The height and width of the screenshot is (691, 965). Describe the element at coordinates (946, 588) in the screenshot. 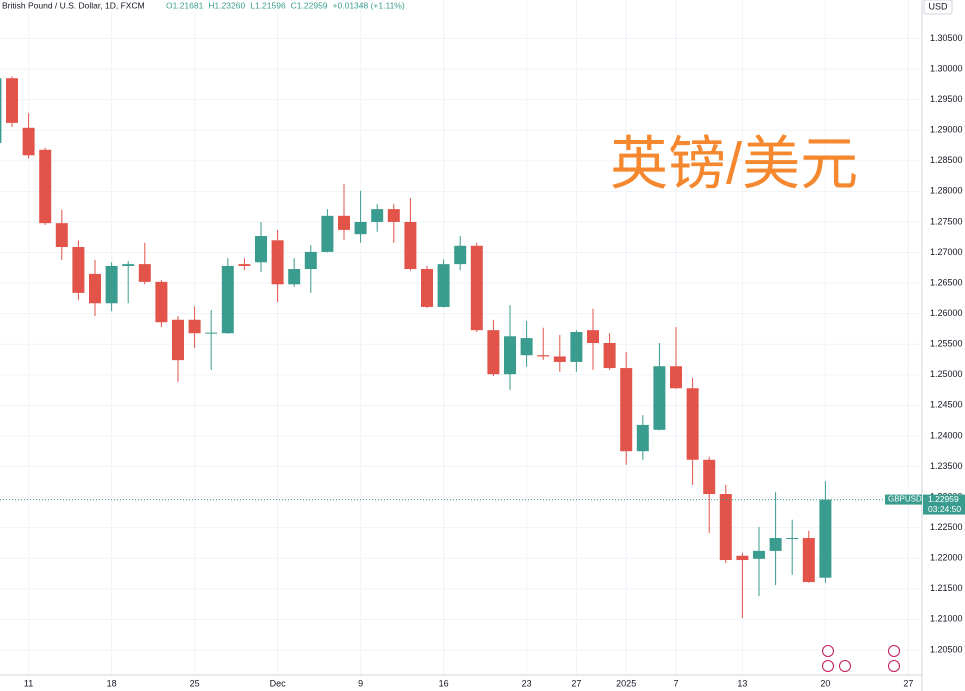

I see `y-tick-label: 1.21500` at that location.